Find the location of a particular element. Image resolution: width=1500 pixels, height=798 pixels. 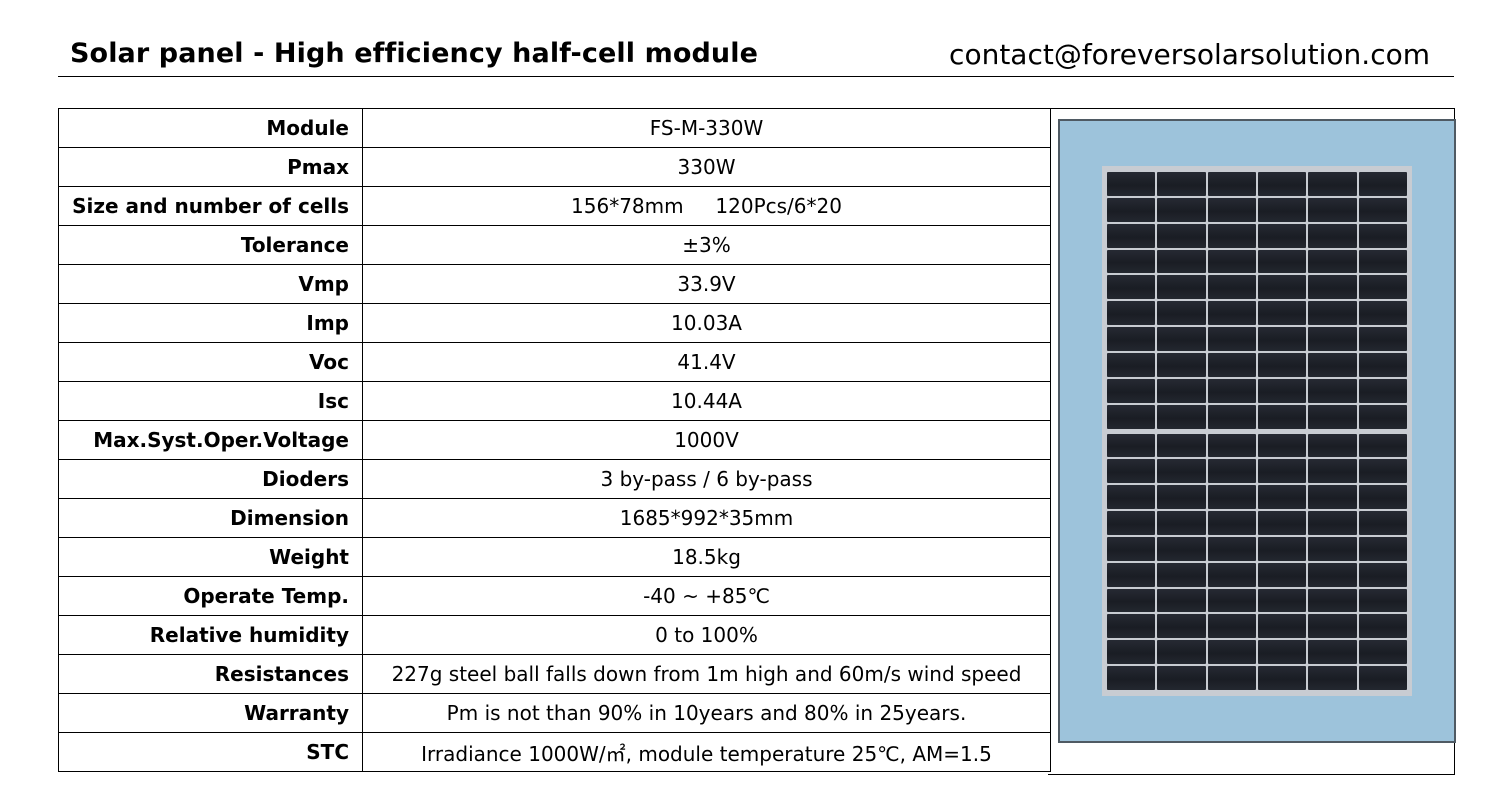

panel-bottom-half is located at coordinates (1257, 561).